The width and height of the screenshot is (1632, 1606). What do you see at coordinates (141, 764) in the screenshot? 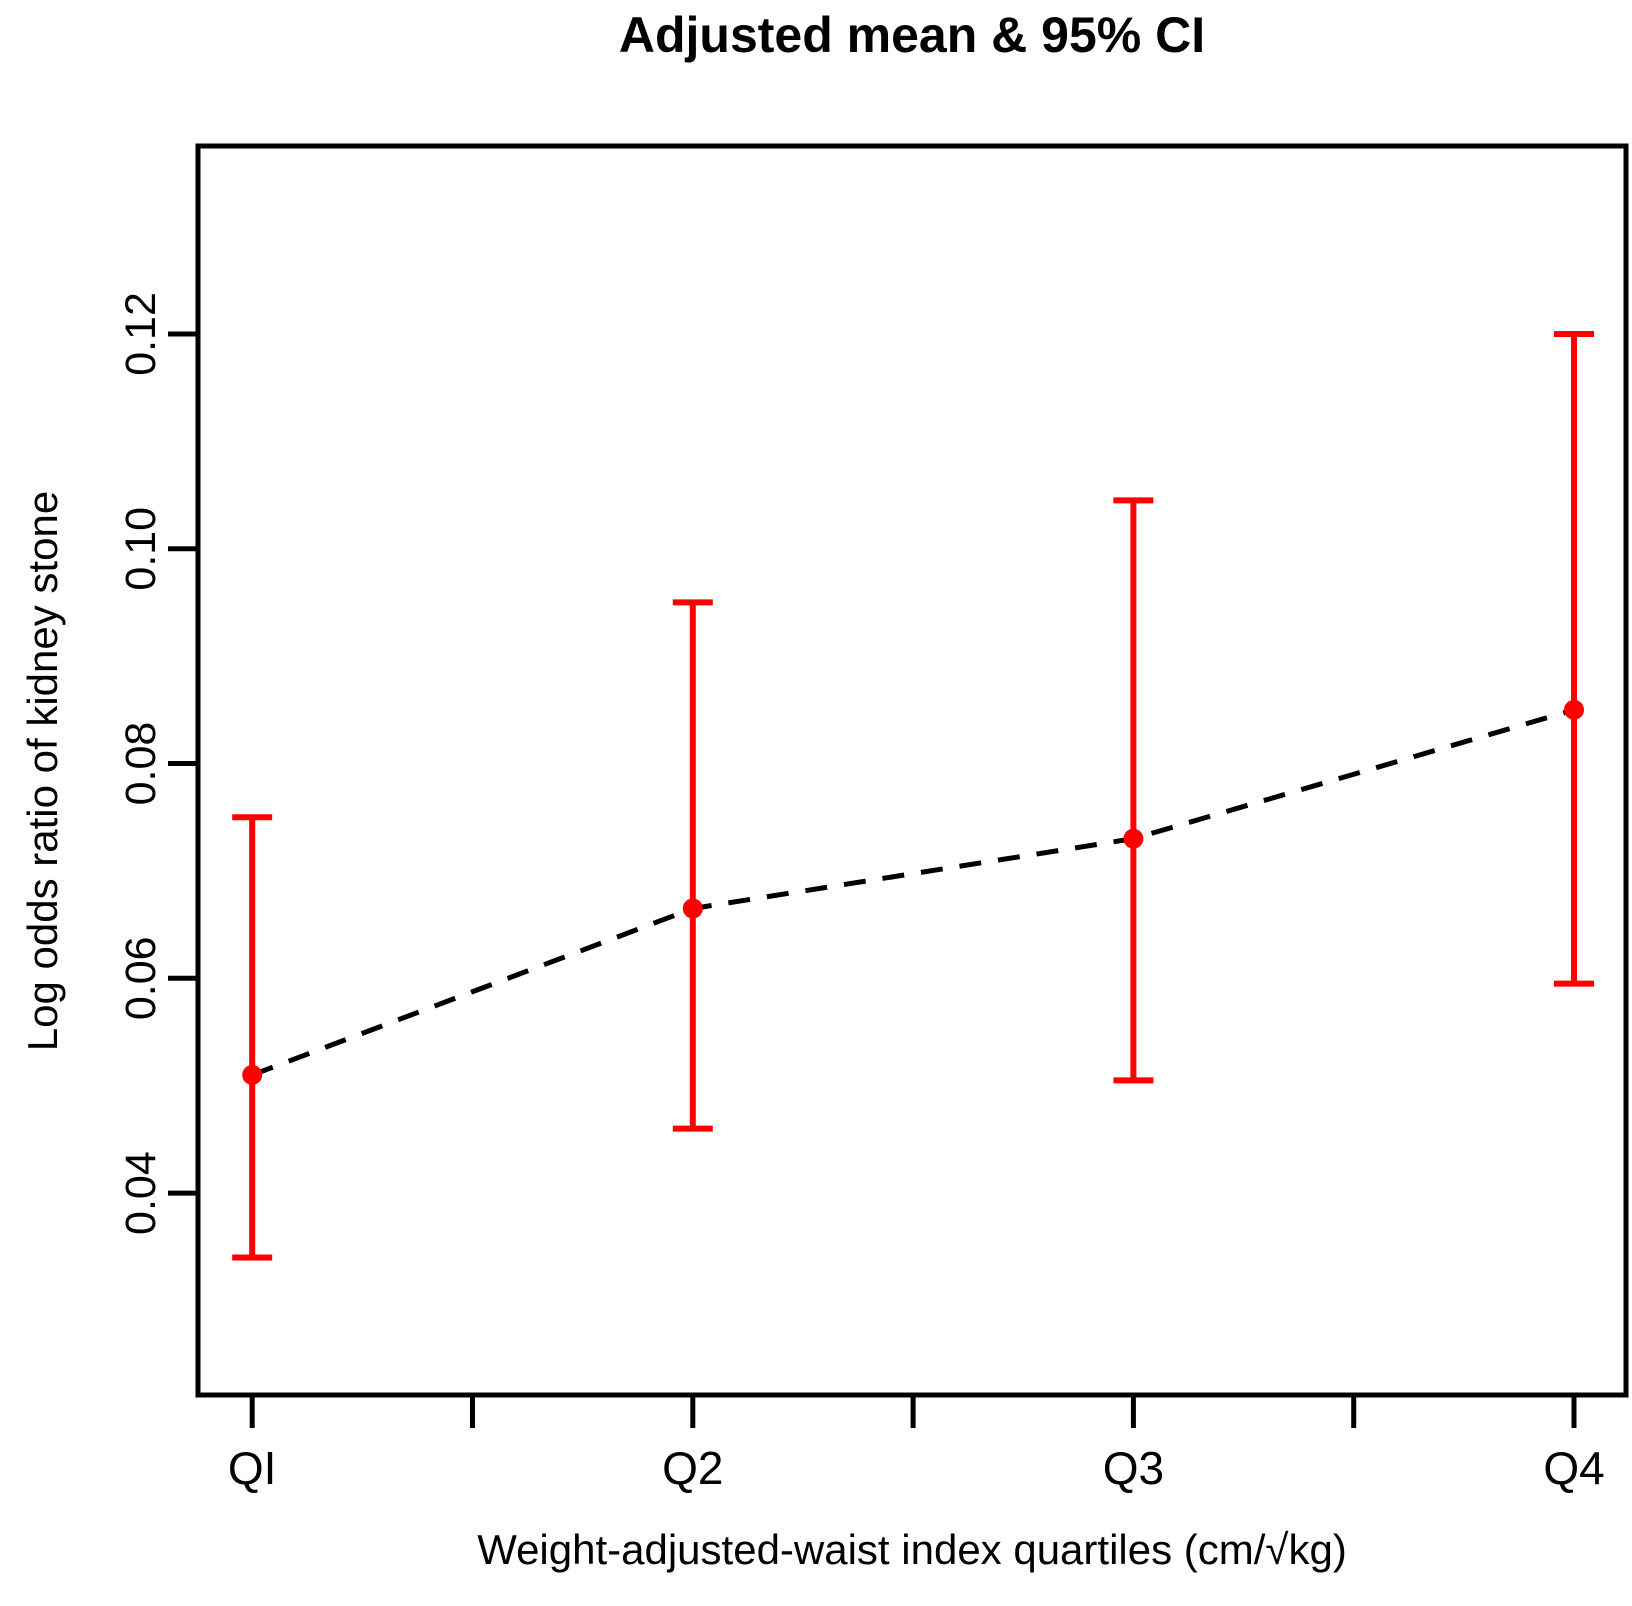
I see `y-tick-label: 0.08` at bounding box center [141, 764].